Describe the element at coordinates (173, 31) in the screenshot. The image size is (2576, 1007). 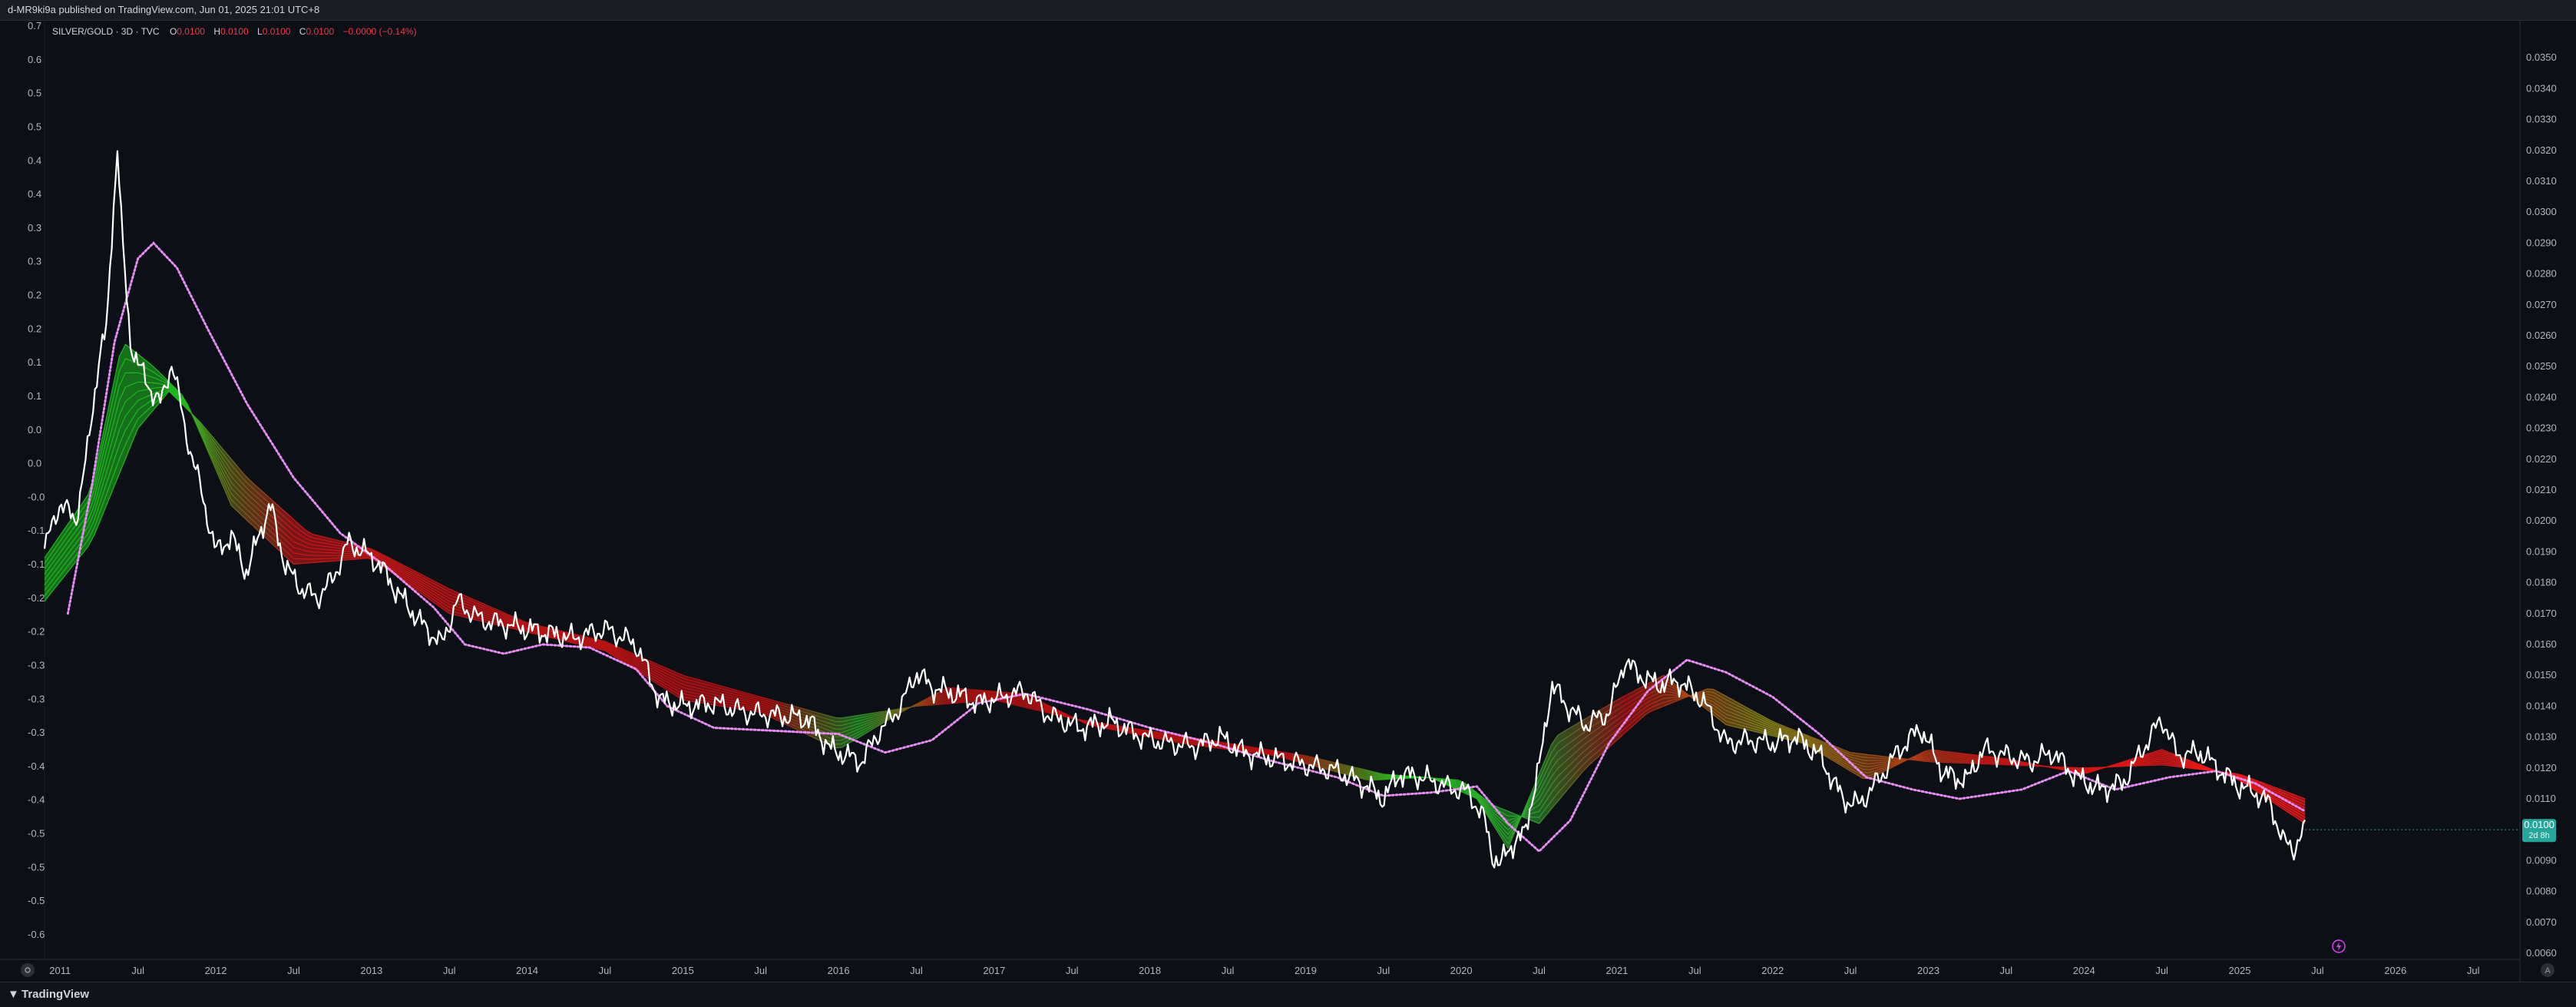
I see `legend-o-label: O` at that location.